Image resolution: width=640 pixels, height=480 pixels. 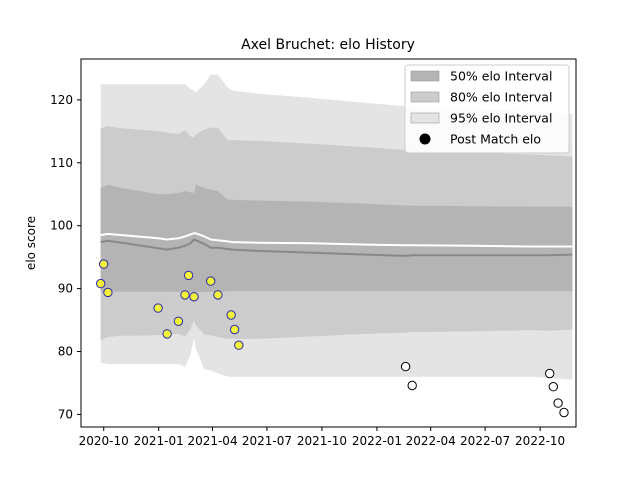 I want to click on median-elo-line, so click(x=336, y=247).